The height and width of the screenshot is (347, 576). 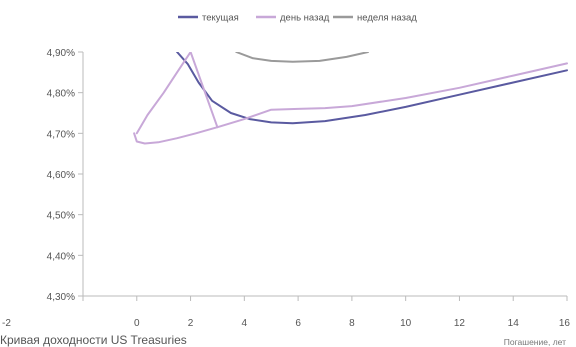 I want to click on series-line-день-назад-segment, so click(x=175, y=135).